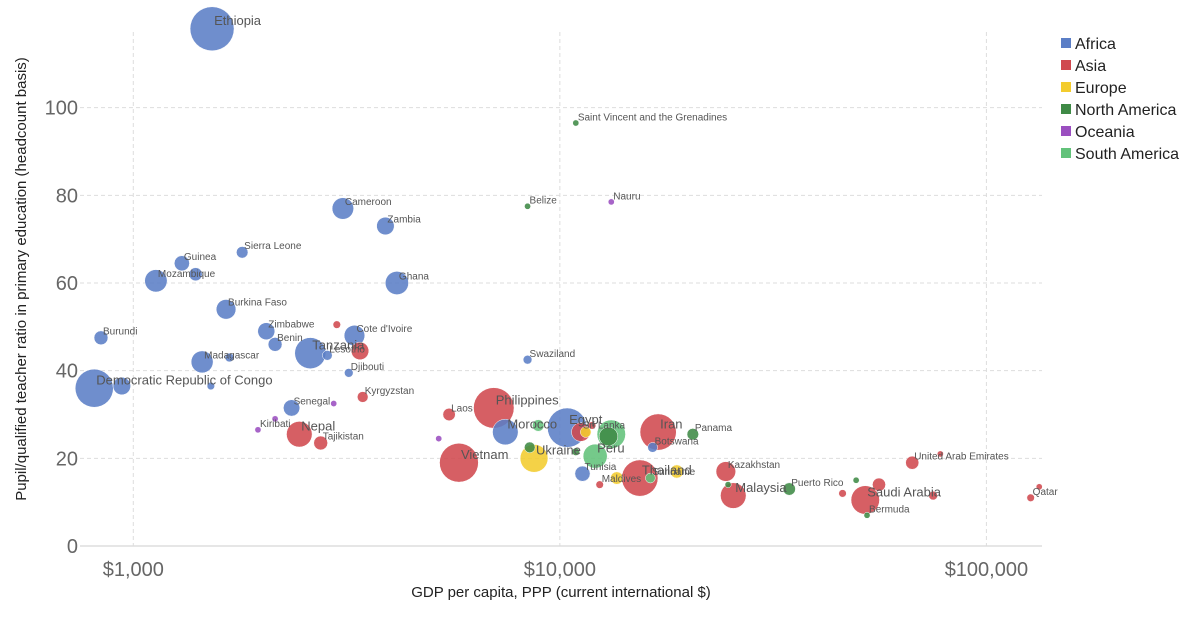 Image resolution: width=1200 pixels, height=630 pixels. I want to click on point-label: Zimbabwe, so click(291, 325).